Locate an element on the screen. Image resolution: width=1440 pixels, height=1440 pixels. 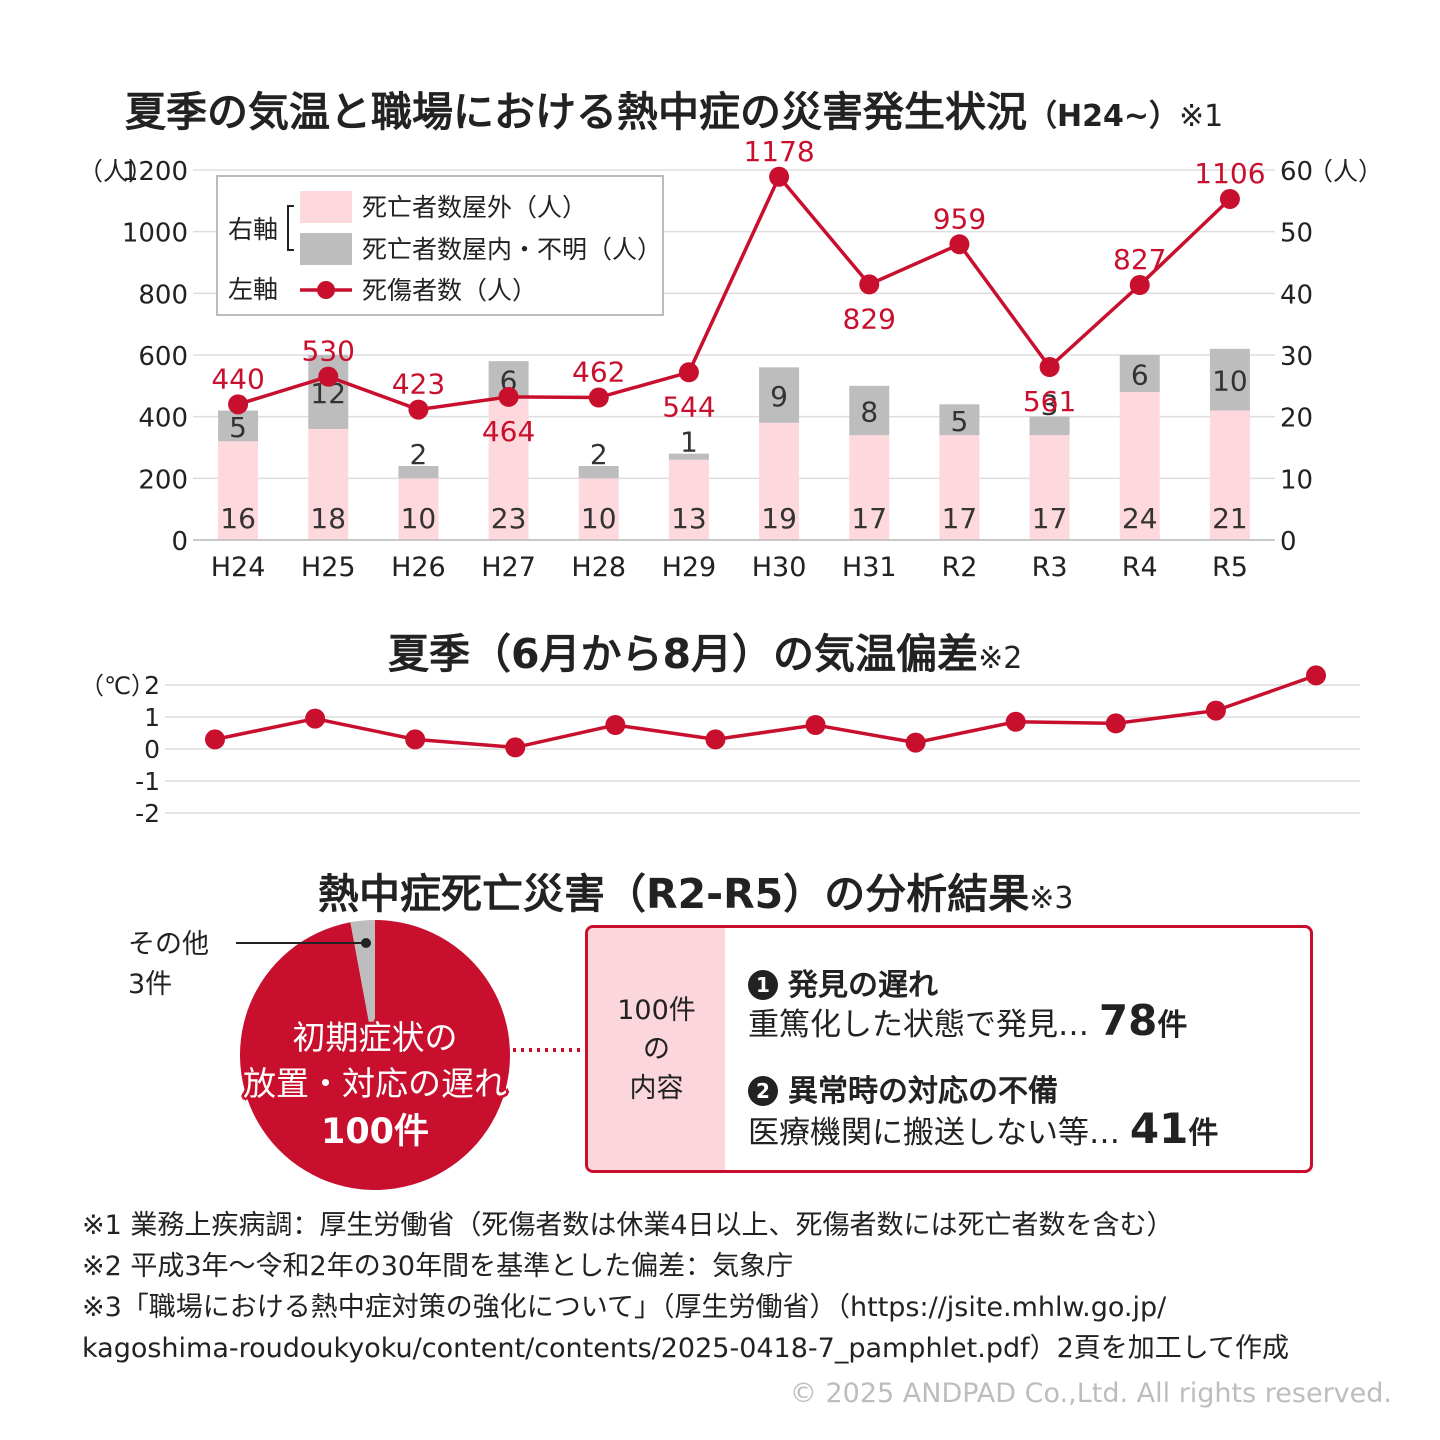
breakdown-item-1-detail: 重篤化した状態で発見… 78件 is located at coordinates (967, 1020).